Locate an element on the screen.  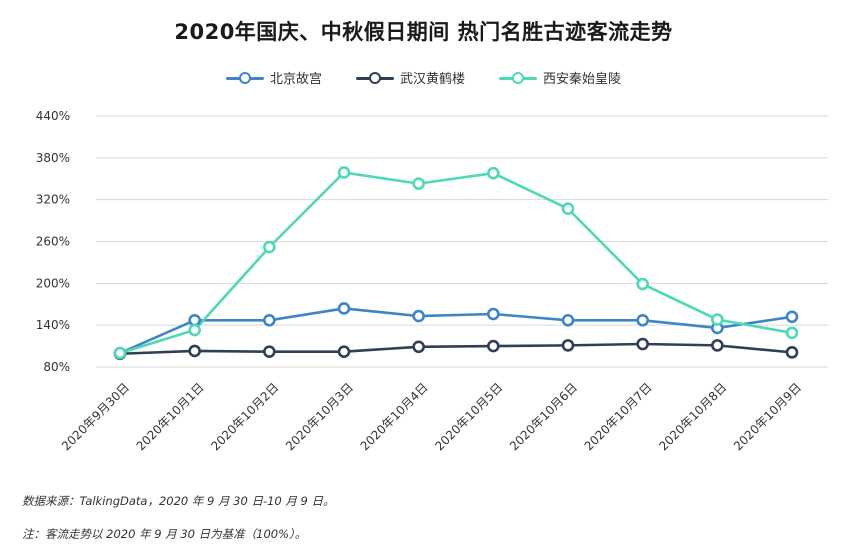
x-tick-label-8: 2020年10月8日 is located at coordinates (692, 416).